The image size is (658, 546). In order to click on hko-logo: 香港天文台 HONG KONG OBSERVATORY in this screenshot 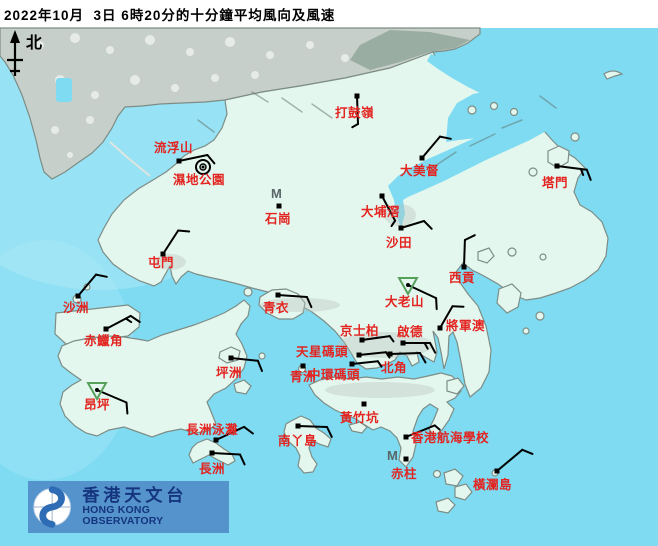, I will do `click(128, 507)`.